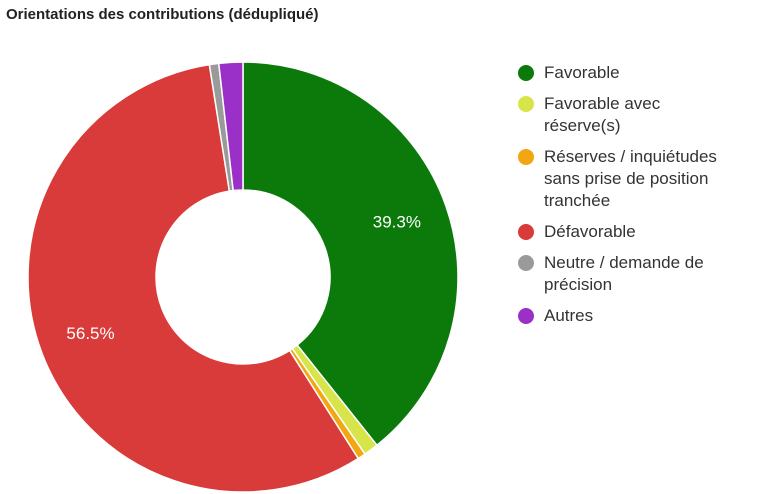 This screenshot has height=494, width=768. What do you see at coordinates (582, 72) in the screenshot?
I see `legend-label: Favorable` at bounding box center [582, 72].